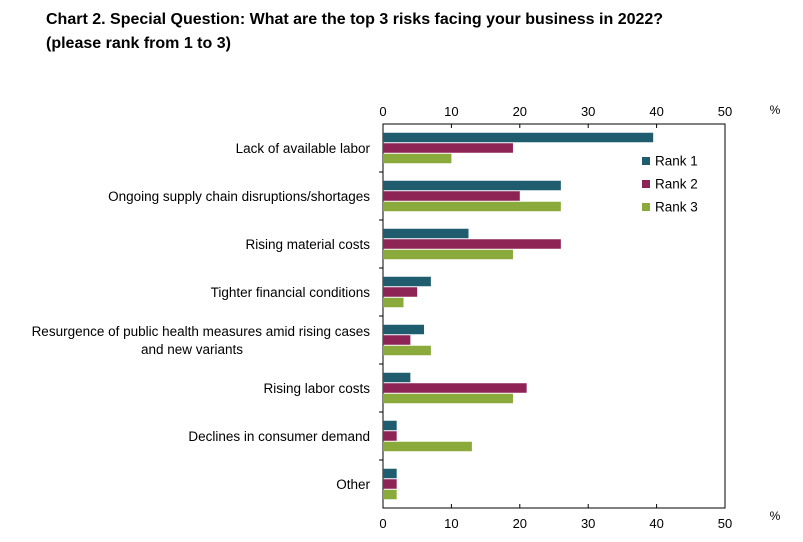 This screenshot has height=542, width=803. What do you see at coordinates (588, 111) in the screenshot?
I see `x-tick-label-top: 30` at bounding box center [588, 111].